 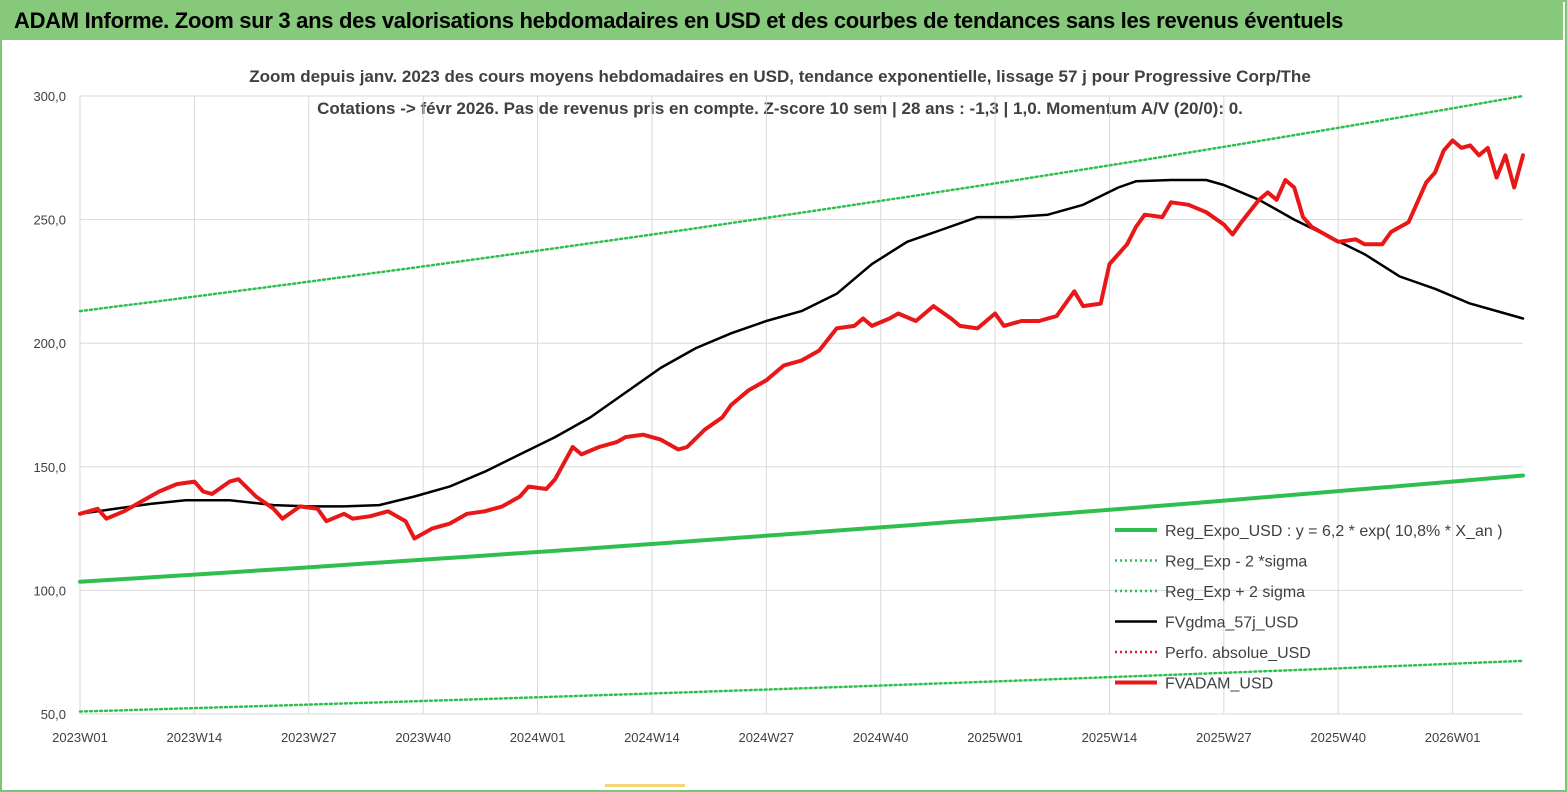 I want to click on y-tick-label: 100,0, so click(x=49, y=590).